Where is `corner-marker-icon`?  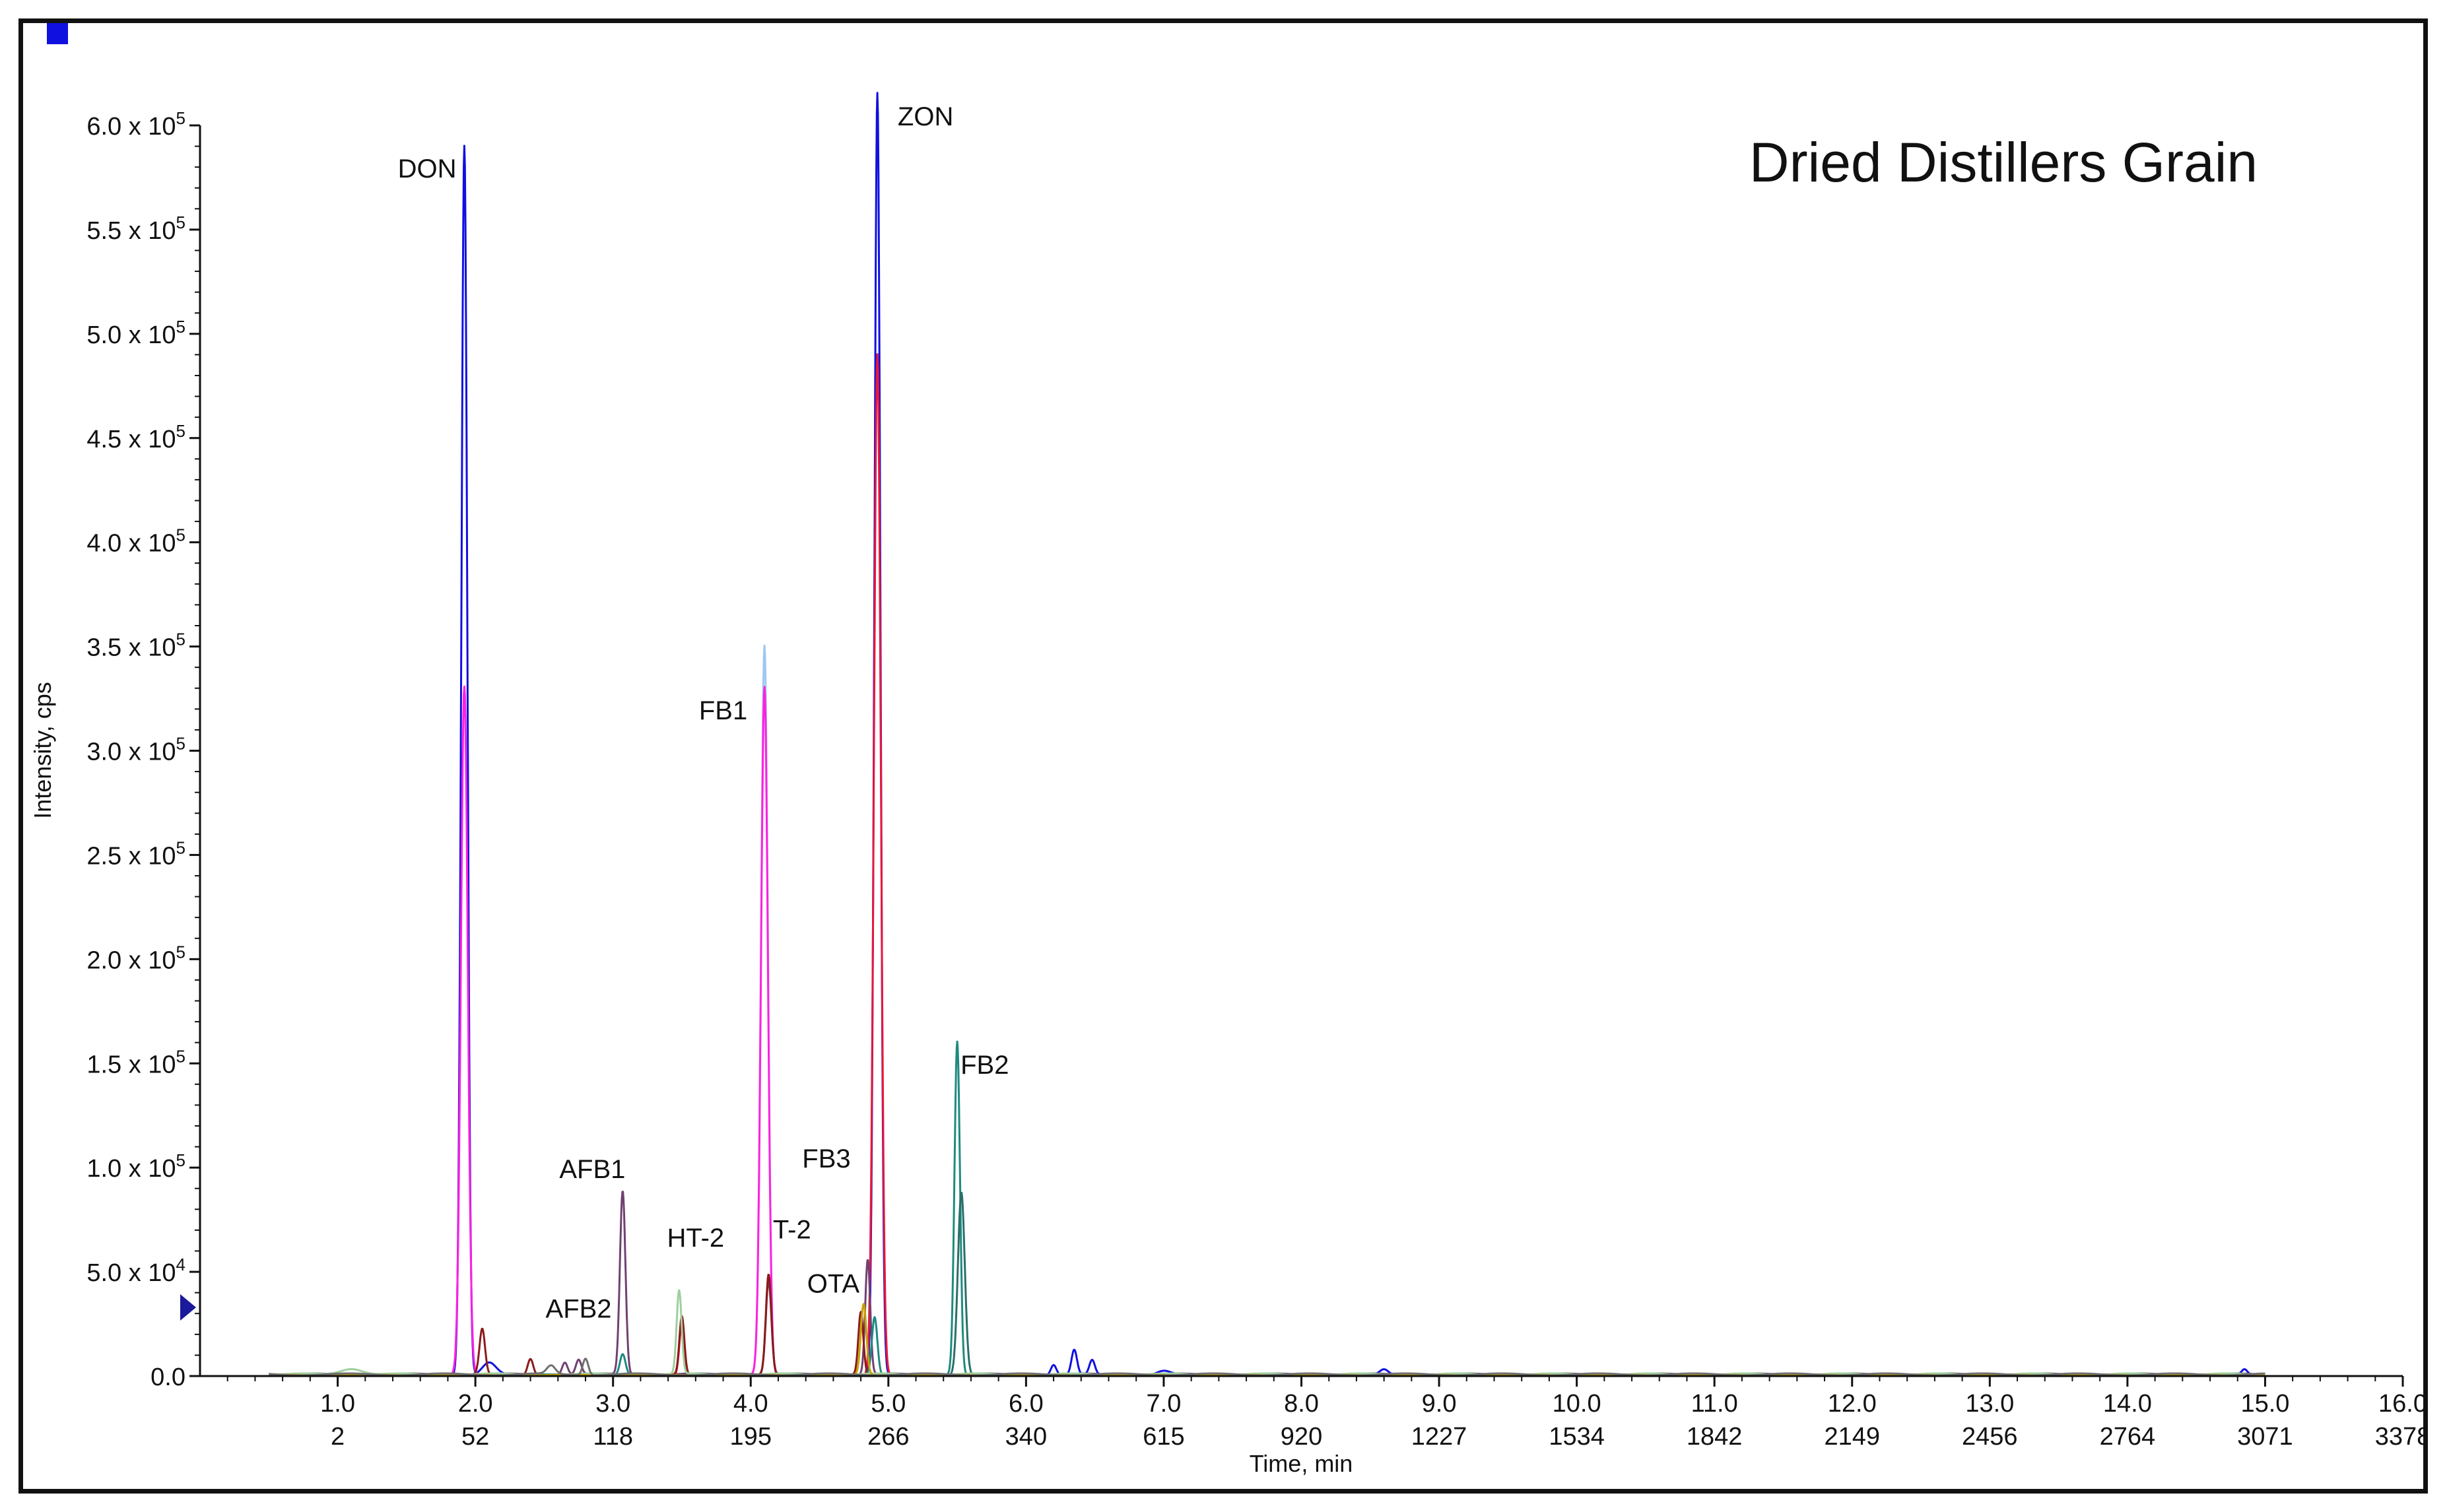 corner-marker-icon is located at coordinates (57, 33).